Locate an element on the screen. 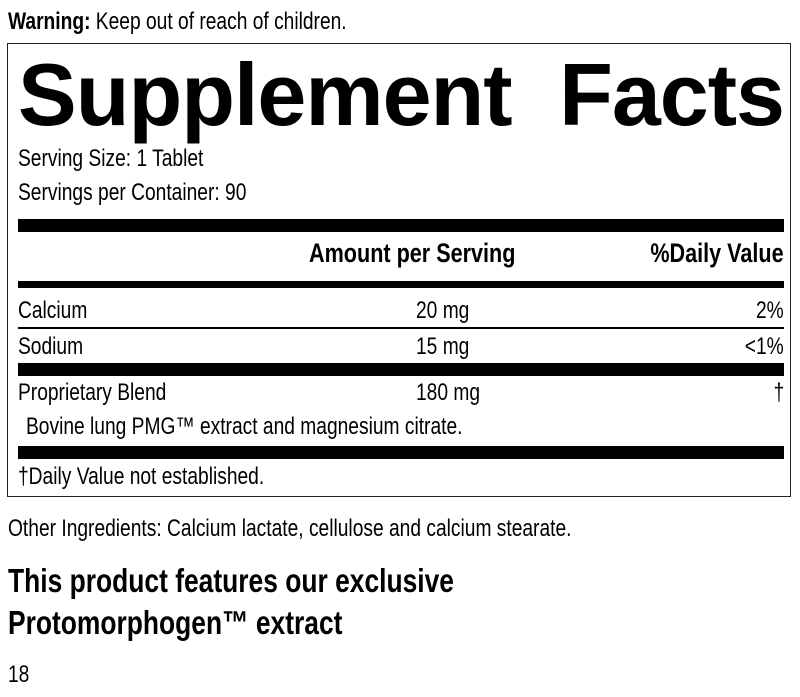  divider-medium is located at coordinates (401, 284).